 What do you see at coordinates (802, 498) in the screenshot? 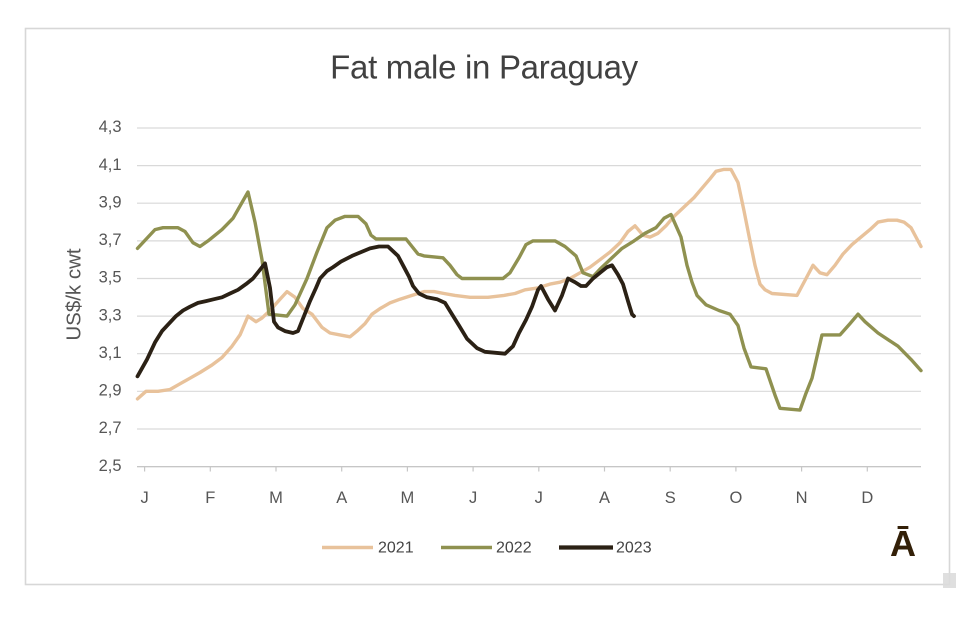
I see `svg-text: N` at bounding box center [802, 498].